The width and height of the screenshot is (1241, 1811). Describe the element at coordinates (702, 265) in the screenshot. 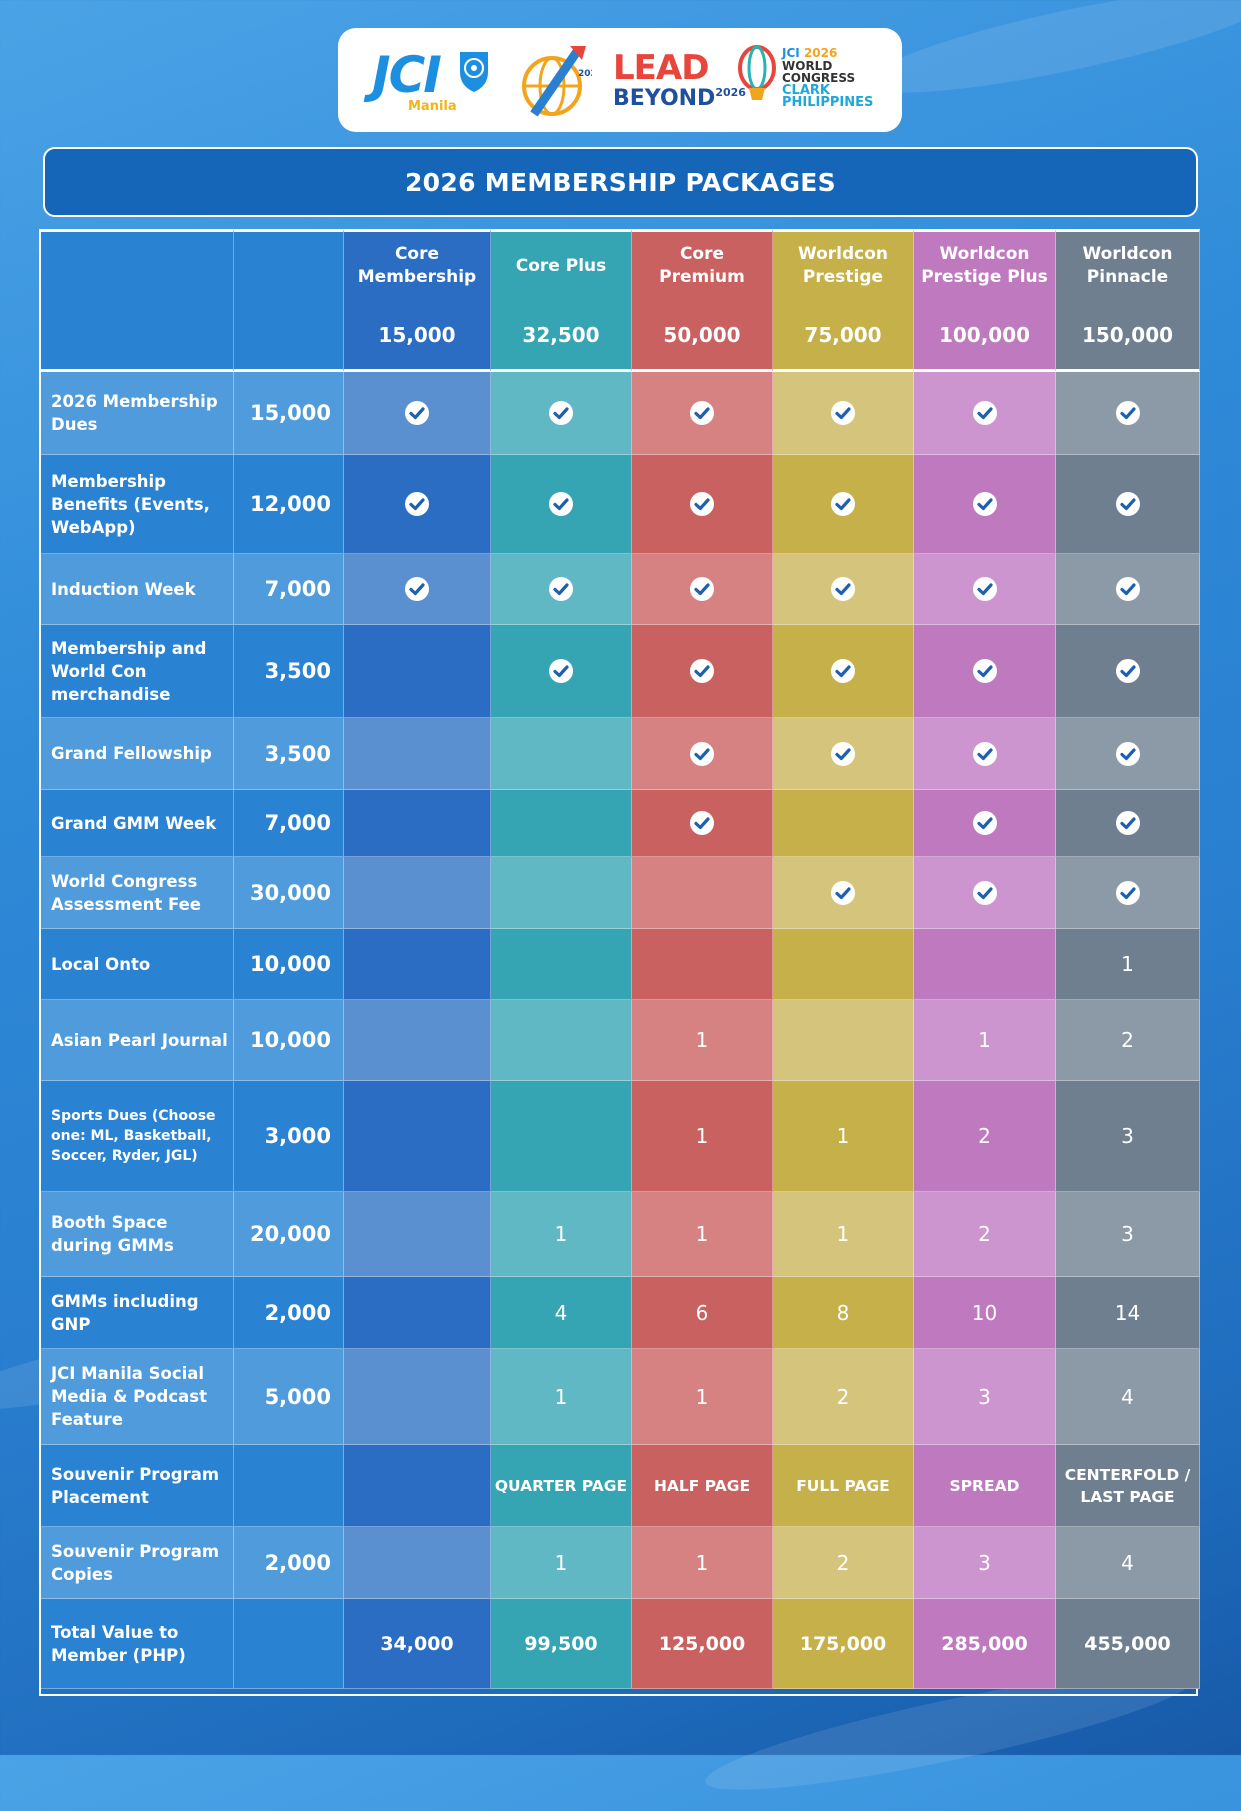

I see `package-name: Core Premium` at that location.